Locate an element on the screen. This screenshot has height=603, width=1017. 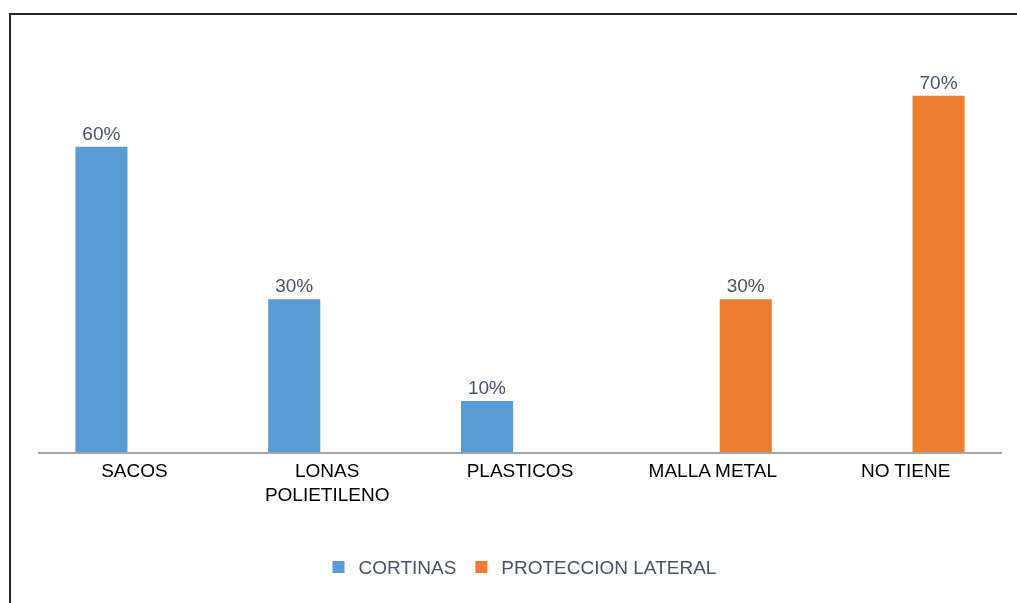
x-tick-label: LONAS POLIETILENO is located at coordinates (327, 482).